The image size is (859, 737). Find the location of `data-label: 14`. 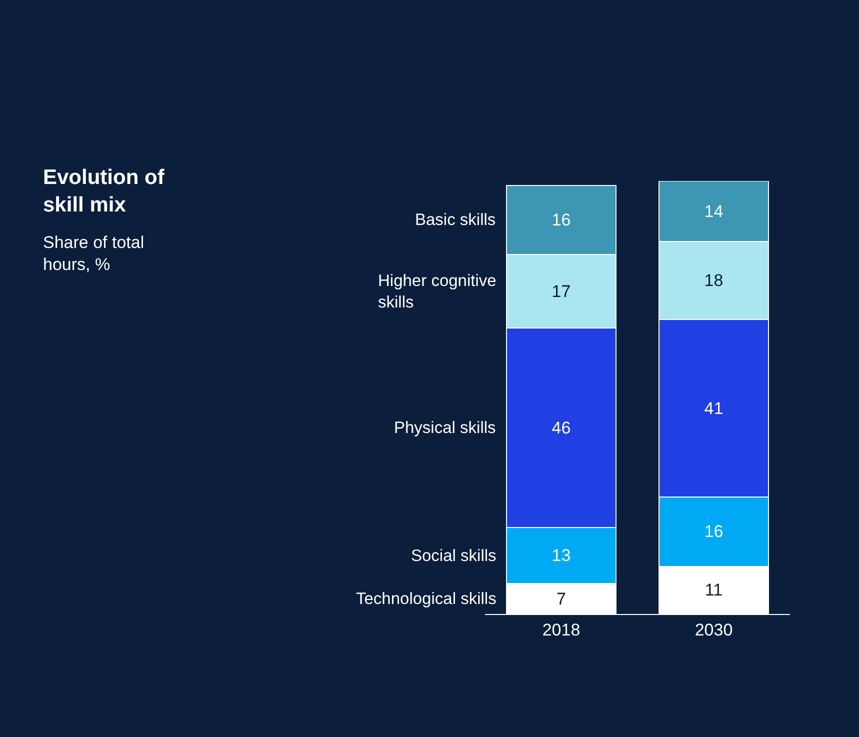

data-label: 14 is located at coordinates (714, 211).